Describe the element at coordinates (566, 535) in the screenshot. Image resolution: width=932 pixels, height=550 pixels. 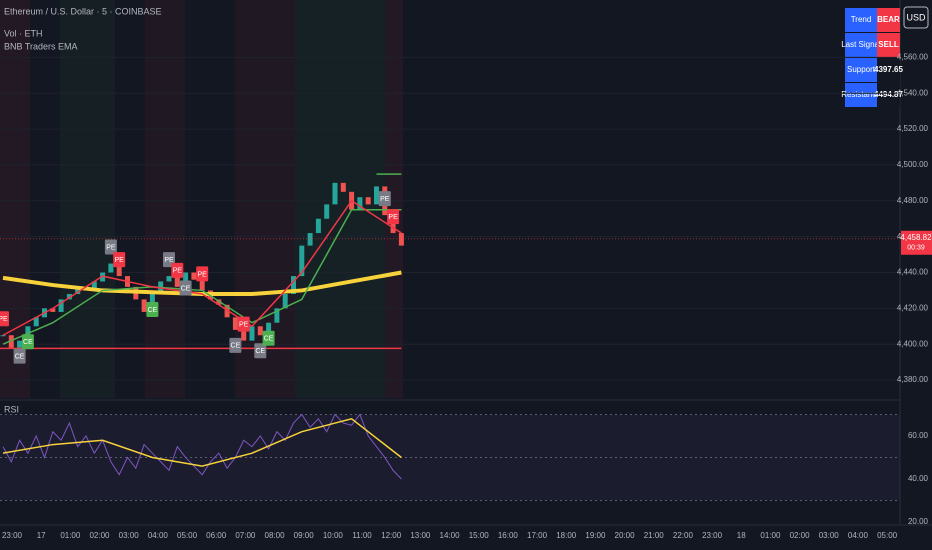
I see `x-tick-label: 18:00` at that location.